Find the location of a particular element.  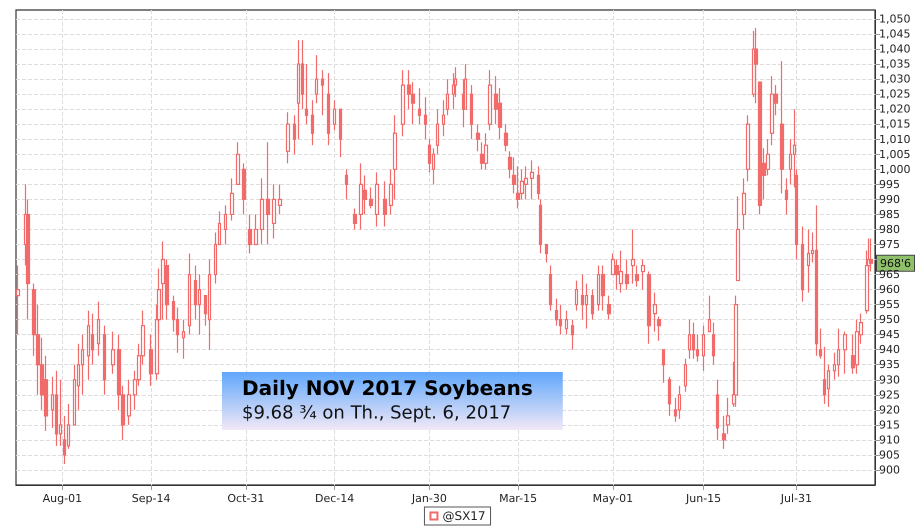

y-tick-label: 930 is located at coordinates (889, 379).